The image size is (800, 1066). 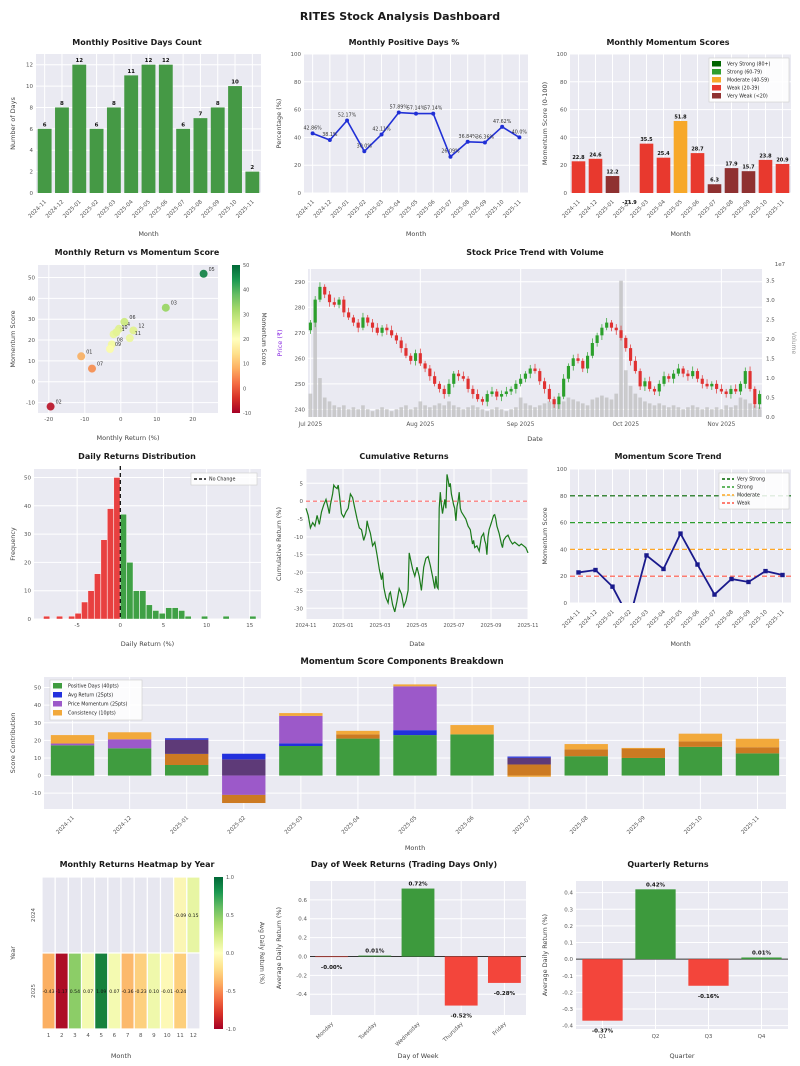 What do you see at coordinates (298, 609) in the screenshot?
I see `svg-text: -30` at bounding box center [298, 609].